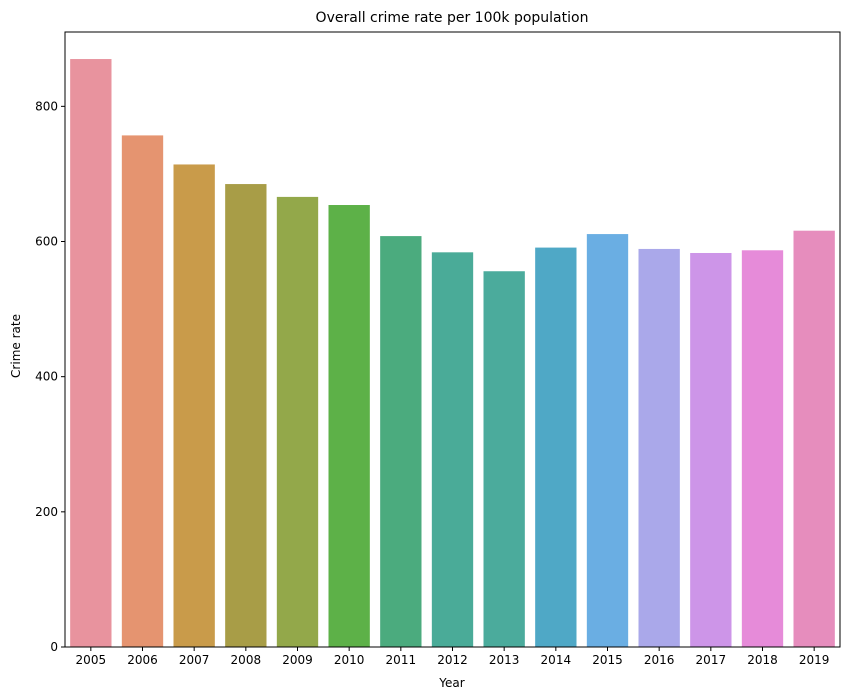 The height and width of the screenshot is (699, 854). What do you see at coordinates (556, 447) in the screenshot?
I see `bar-2014` at bounding box center [556, 447].